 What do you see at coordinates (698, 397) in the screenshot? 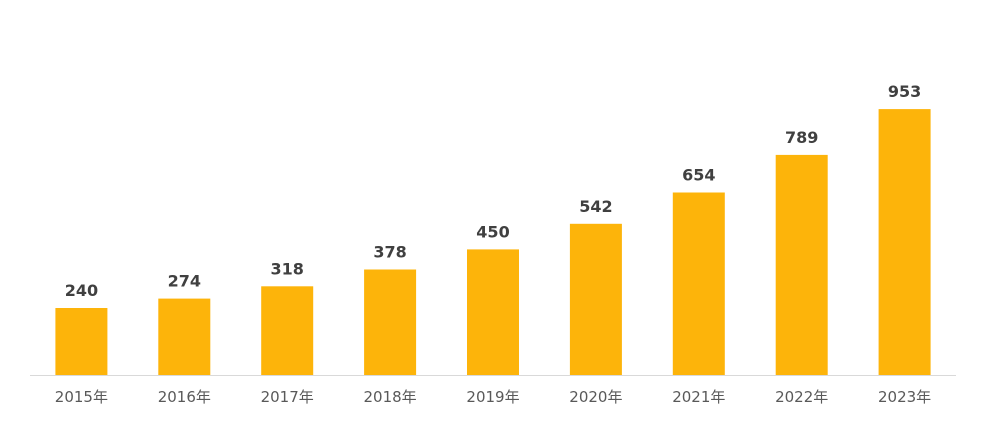
I see `x-tick-label-6: 2021年` at bounding box center [698, 397].